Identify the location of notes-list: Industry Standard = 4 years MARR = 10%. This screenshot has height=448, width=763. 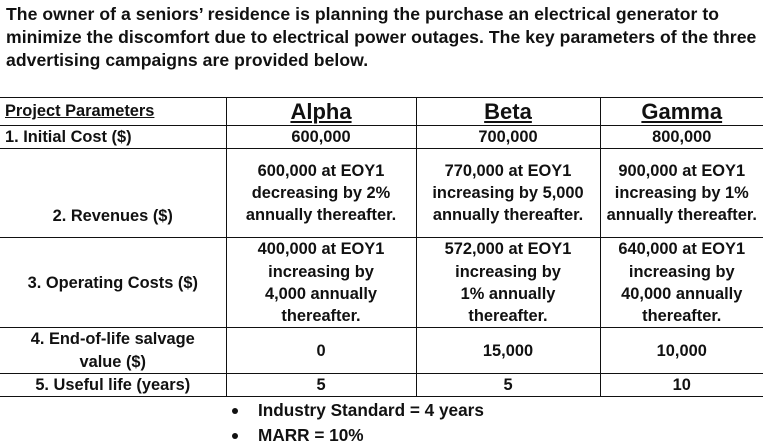
(358, 423).